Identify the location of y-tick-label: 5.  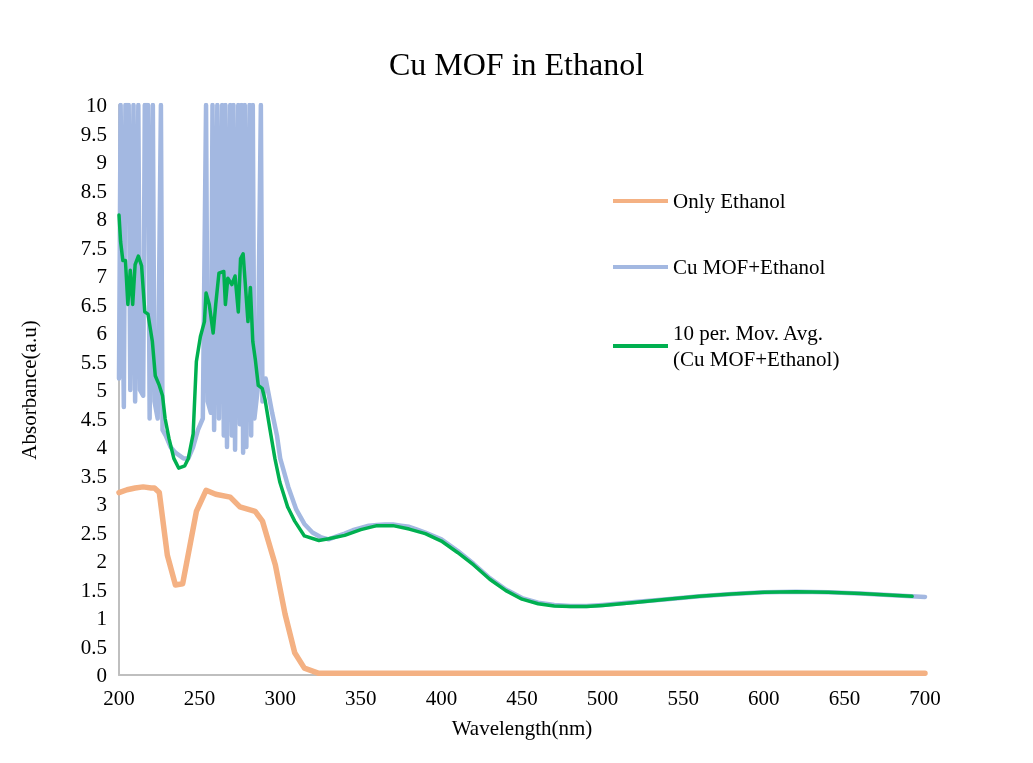
(101, 390).